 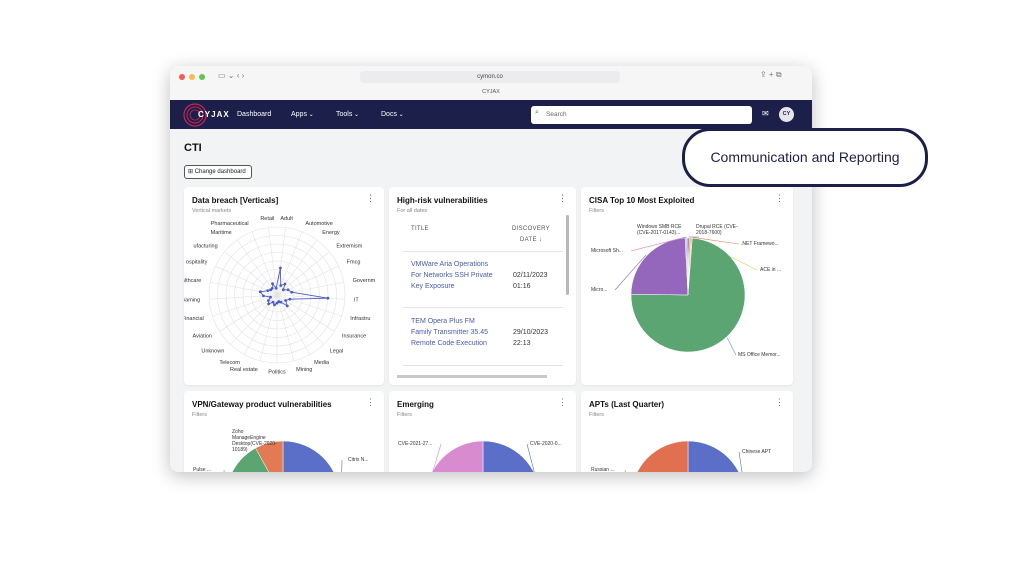 What do you see at coordinates (531, 234) in the screenshot?
I see `column-header: DISCOVERY DATE ↓` at bounding box center [531, 234].